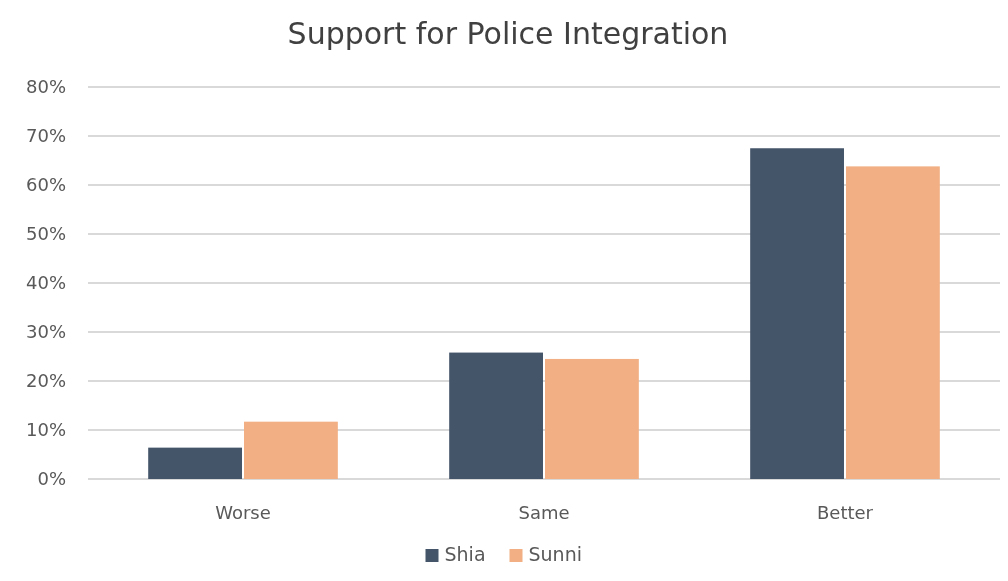 The image size is (1008, 581). I want to click on y-tick-label: 60%, so click(45, 185).